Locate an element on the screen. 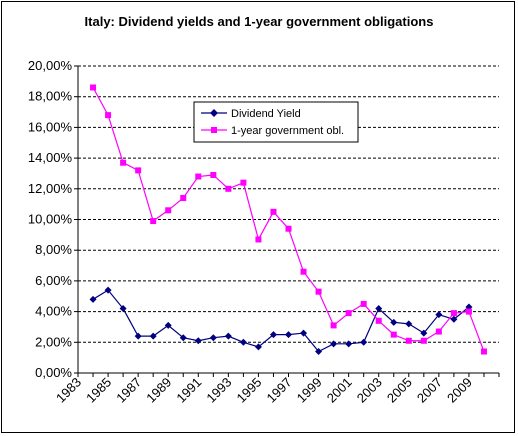 This screenshot has height=436, width=518. y-tick-label: 18,00% is located at coordinates (50, 96).